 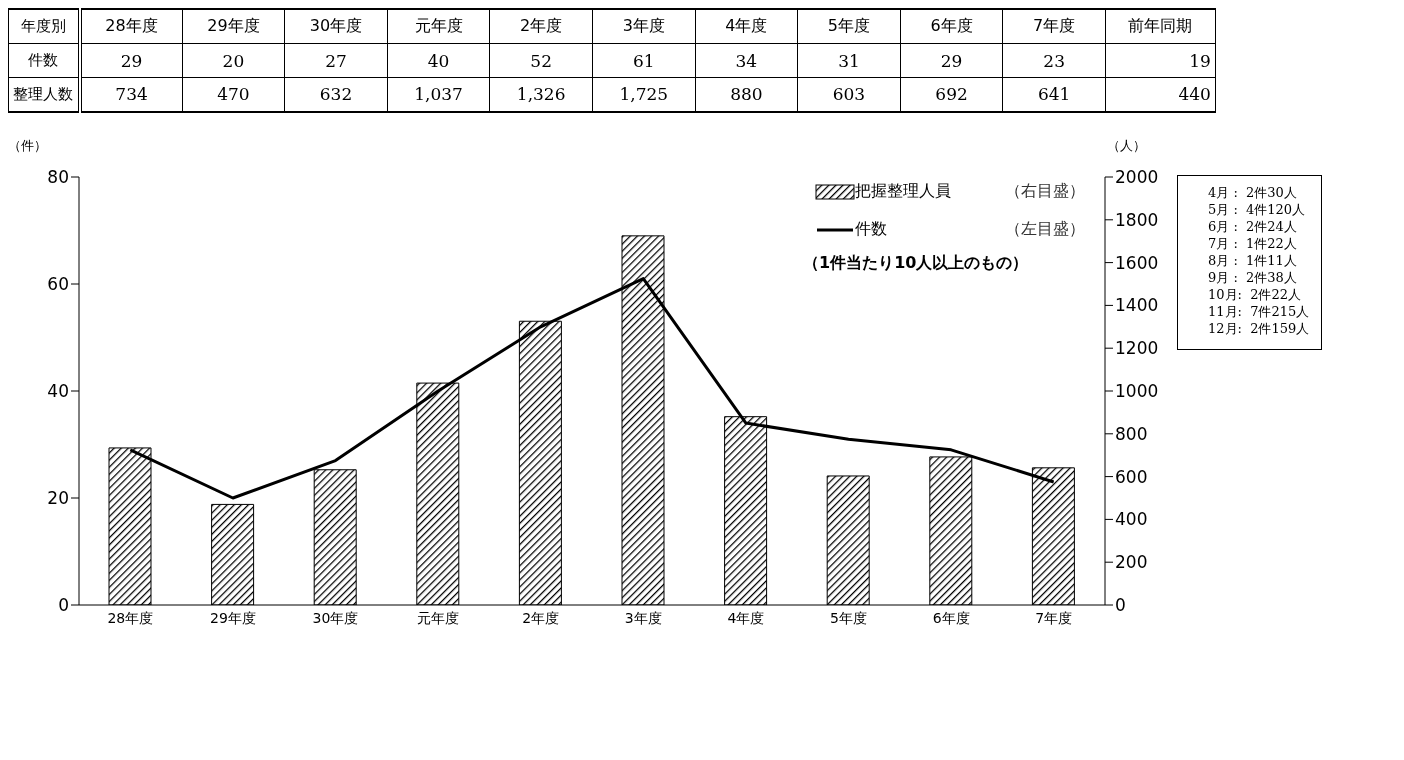 I want to click on category-label: 6年度, so click(x=951, y=25).